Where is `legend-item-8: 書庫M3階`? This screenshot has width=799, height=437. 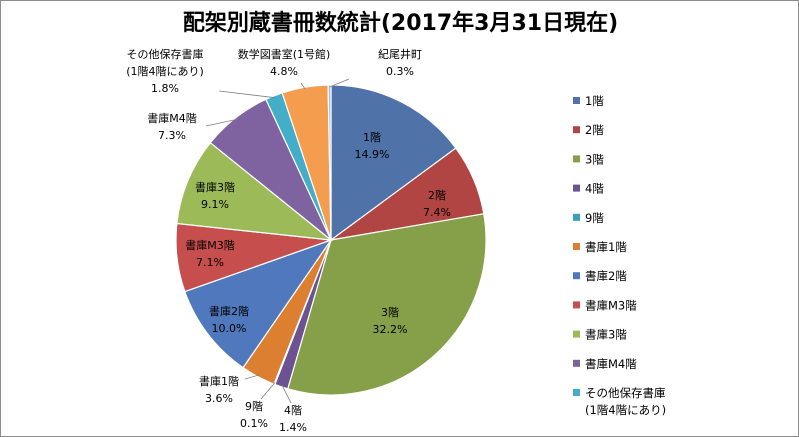
legend-item-8: 書庫M3階 is located at coordinates (605, 305).